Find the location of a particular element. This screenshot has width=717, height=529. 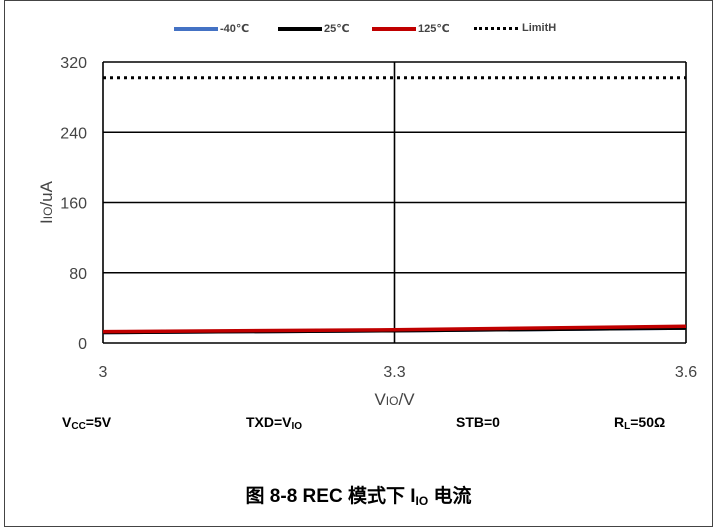

figure-caption: 图 8-8 REC 模式下 IIO 电流 is located at coordinates (358, 497).